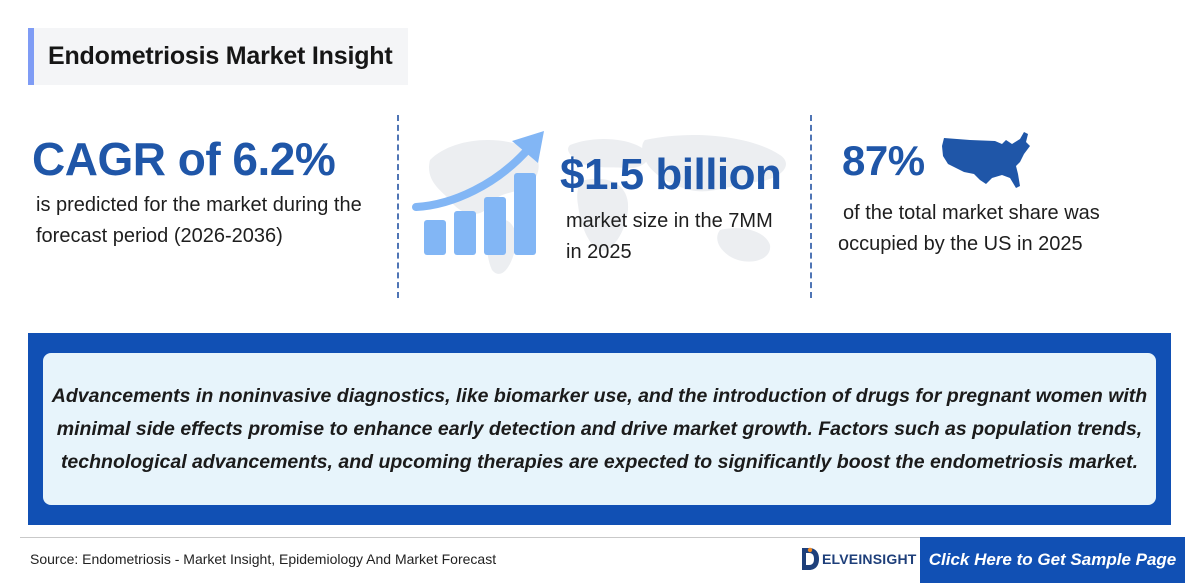 This screenshot has height=587, width=1200. Describe the element at coordinates (1052, 560) in the screenshot. I see `get-sample-page-button: Click Here to Get Sample Page` at that location.